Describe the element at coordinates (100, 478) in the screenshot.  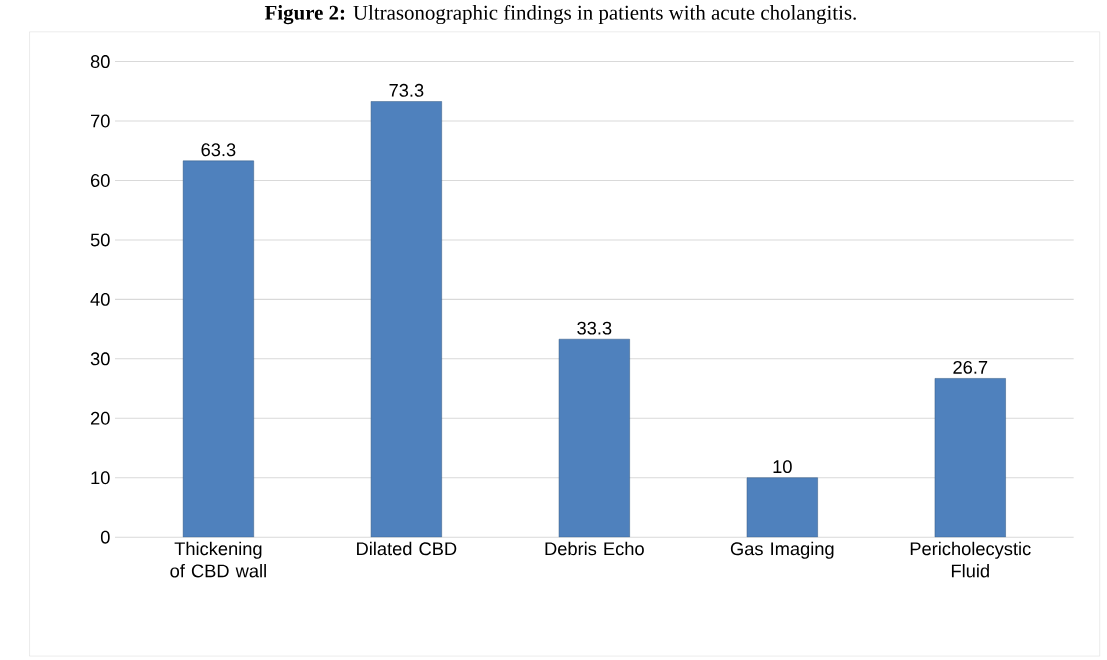
I see `y-tick-label: 10` at that location.